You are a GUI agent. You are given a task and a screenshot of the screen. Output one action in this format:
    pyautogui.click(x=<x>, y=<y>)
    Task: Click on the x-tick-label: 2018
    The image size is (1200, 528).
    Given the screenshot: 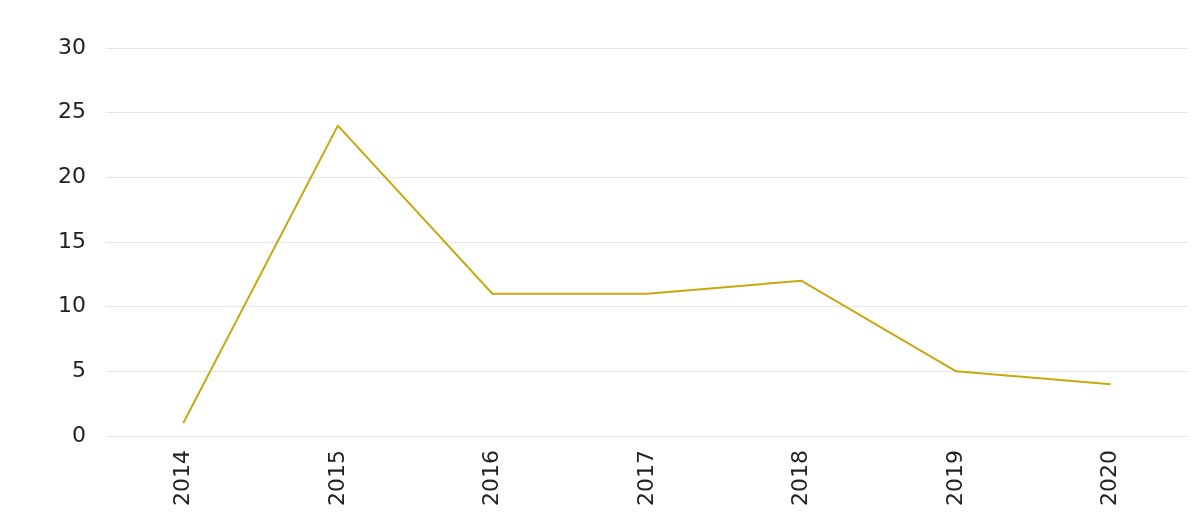 What is the action you would take?
    pyautogui.click(x=800, y=478)
    